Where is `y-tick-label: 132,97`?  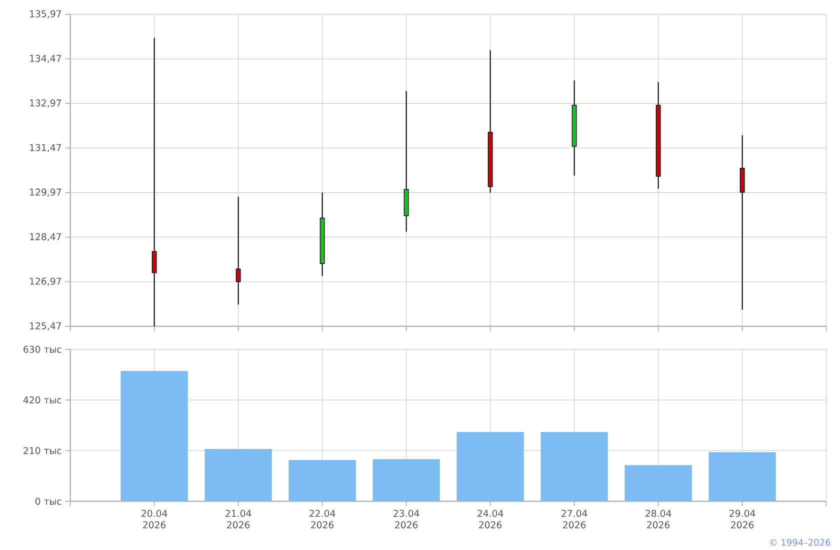
y-tick-label: 132,97 is located at coordinates (45, 103).